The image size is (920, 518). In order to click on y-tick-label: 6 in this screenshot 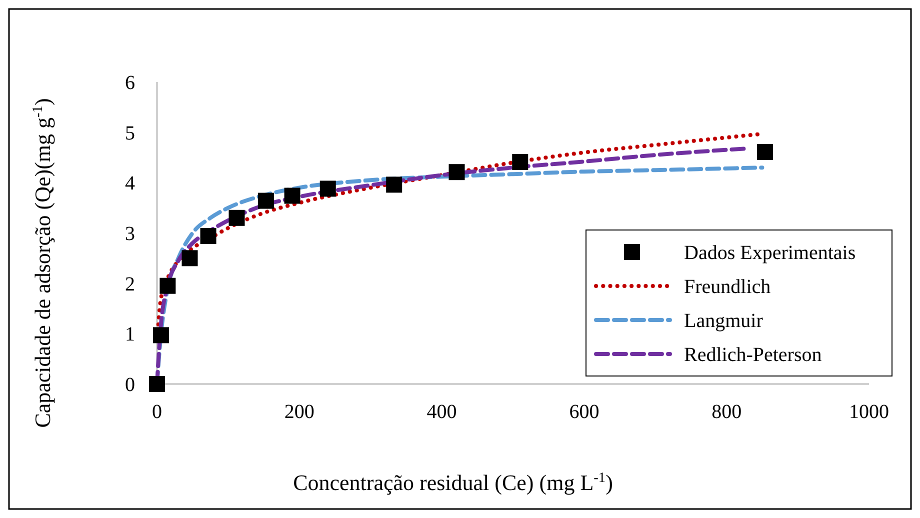, I will do `click(130, 83)`.